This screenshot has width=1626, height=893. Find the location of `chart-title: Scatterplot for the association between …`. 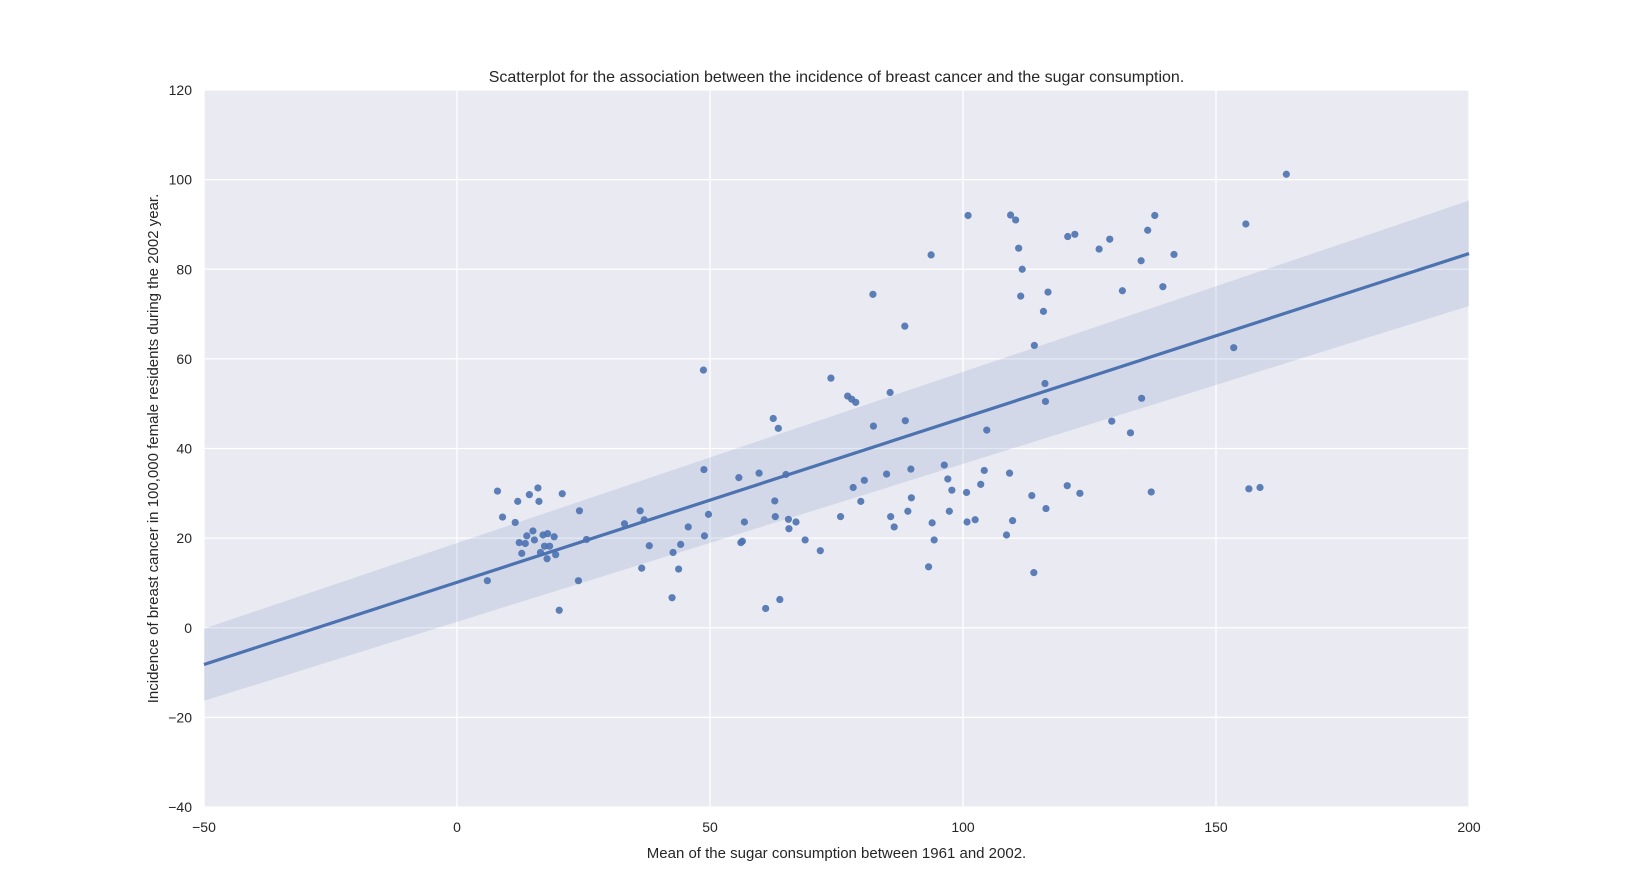

chart-title: Scatterplot for the association between … is located at coordinates (837, 77).